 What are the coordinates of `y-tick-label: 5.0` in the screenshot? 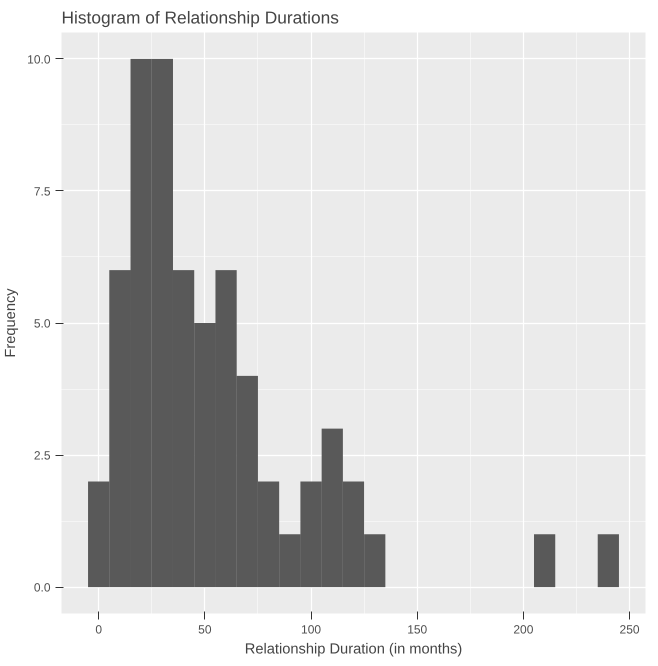 It's located at (42, 323).